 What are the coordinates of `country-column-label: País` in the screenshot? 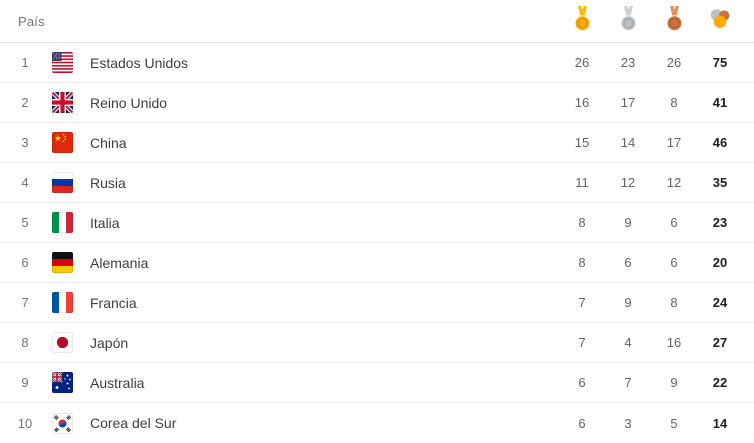 It's located at (31, 21).